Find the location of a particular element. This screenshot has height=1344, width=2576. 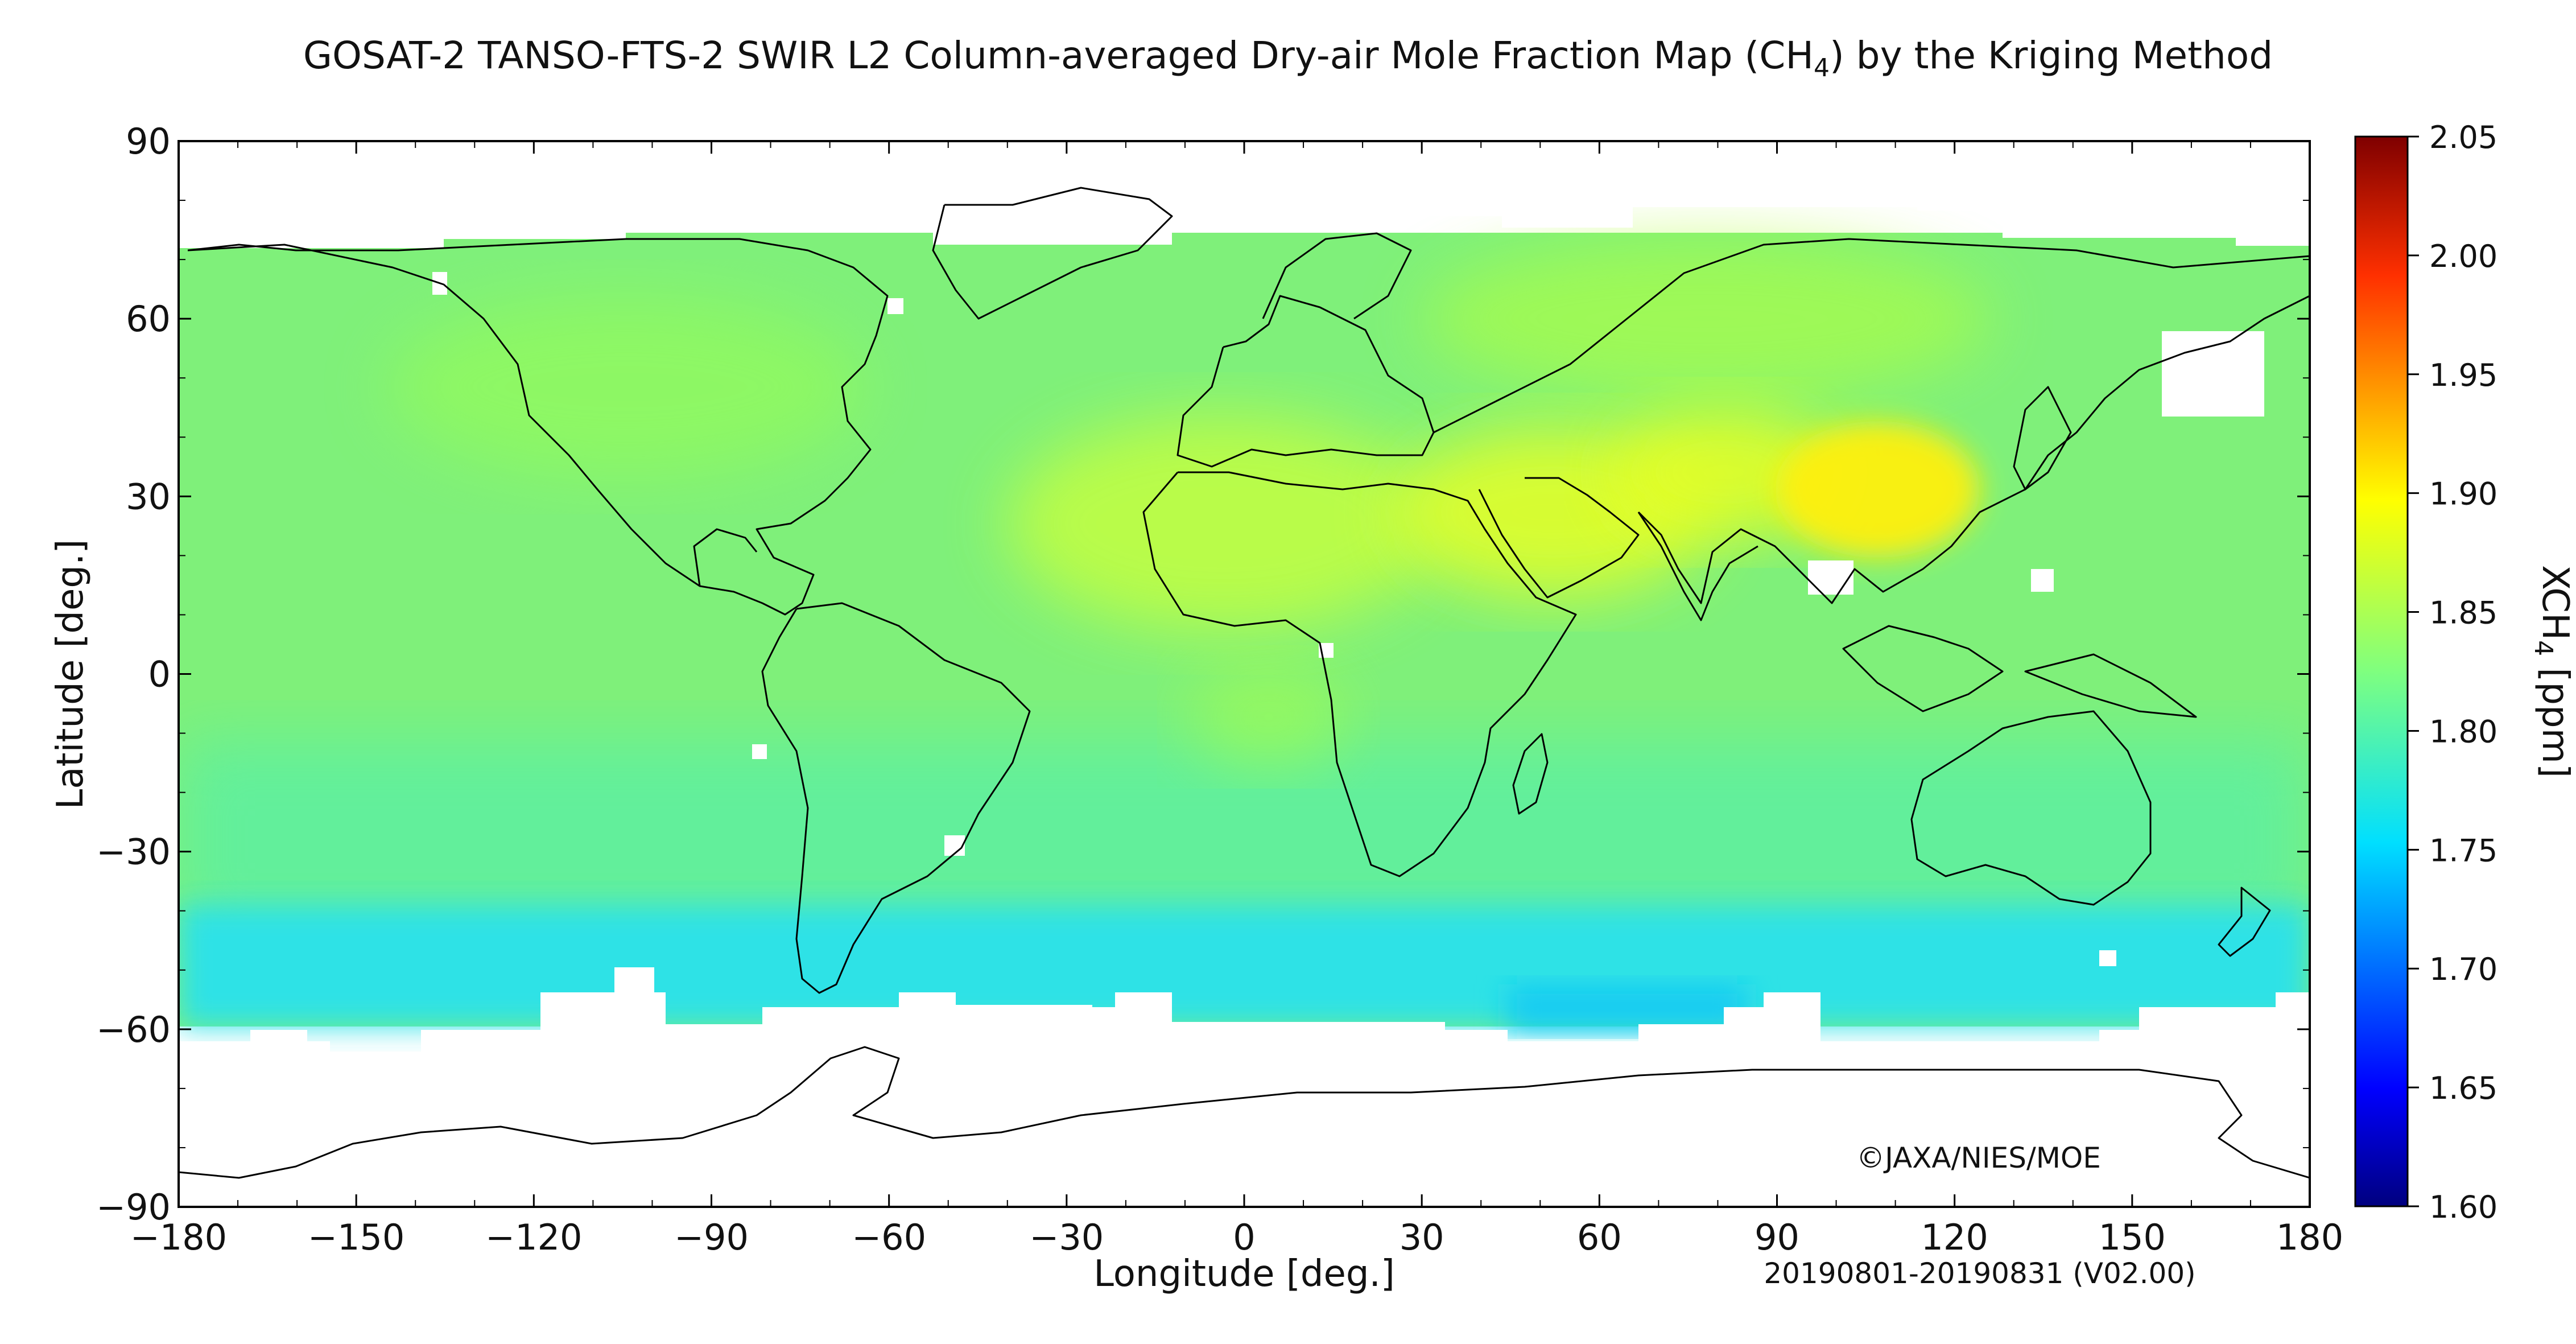

x-tick-label: 90 is located at coordinates (1777, 1237).